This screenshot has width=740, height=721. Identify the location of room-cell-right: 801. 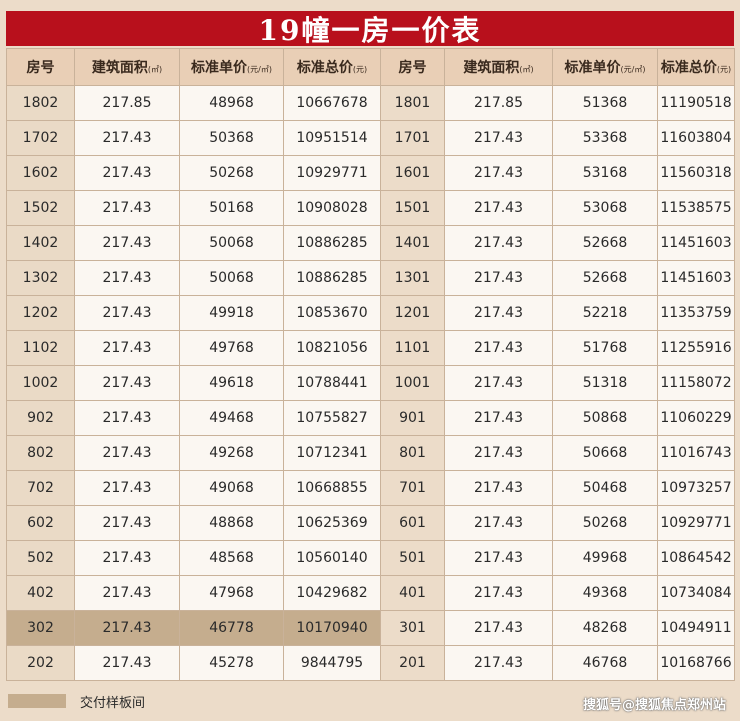
(412, 453).